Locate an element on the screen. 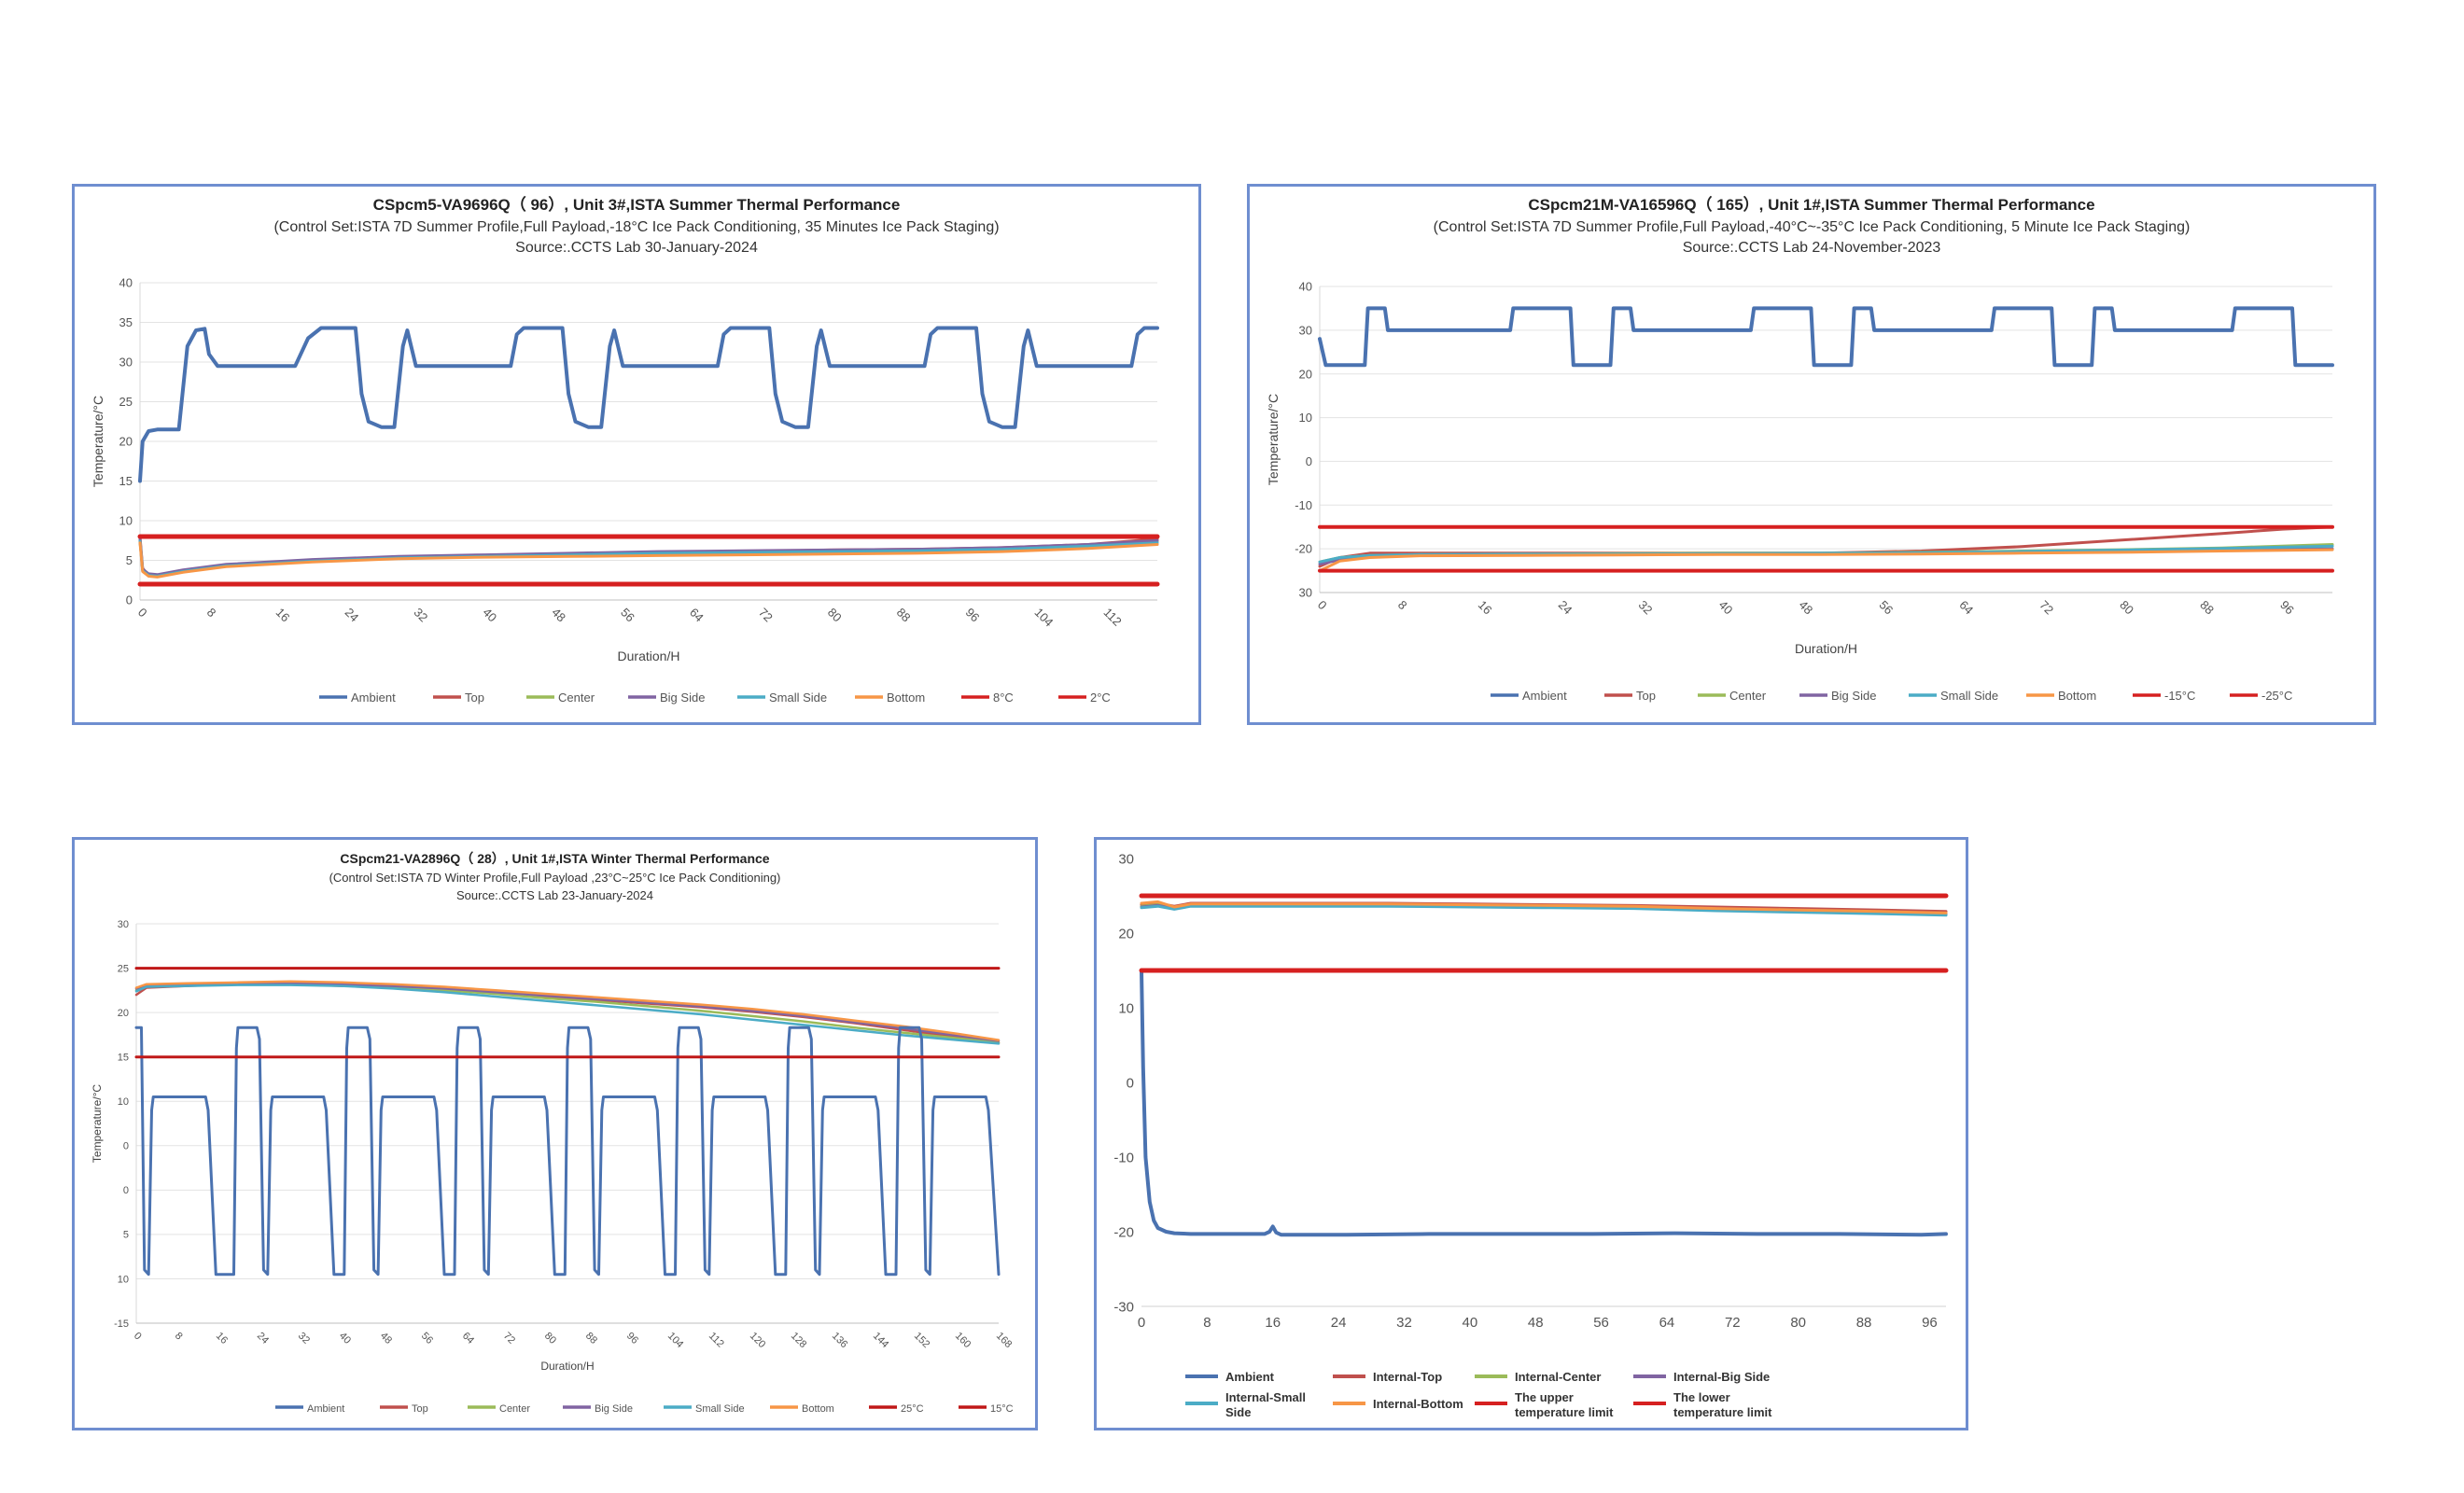 Image resolution: width=2464 pixels, height=1493 pixels. chart-3-y-tick-label: 30 is located at coordinates (123, 925).